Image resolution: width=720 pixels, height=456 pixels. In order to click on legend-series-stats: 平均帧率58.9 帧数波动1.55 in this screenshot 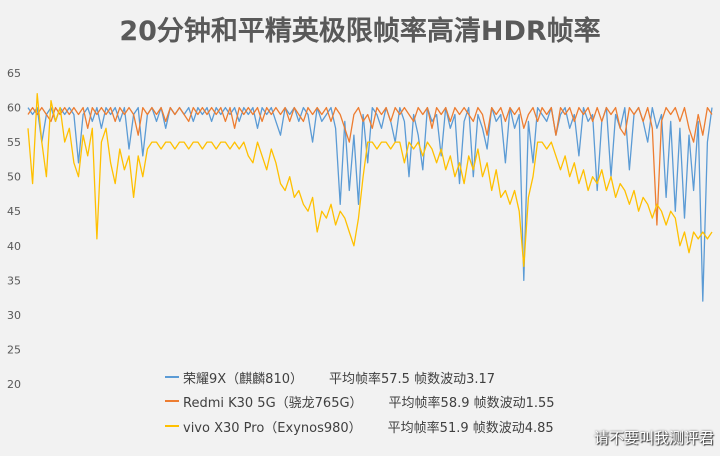, I will do `click(471, 403)`.